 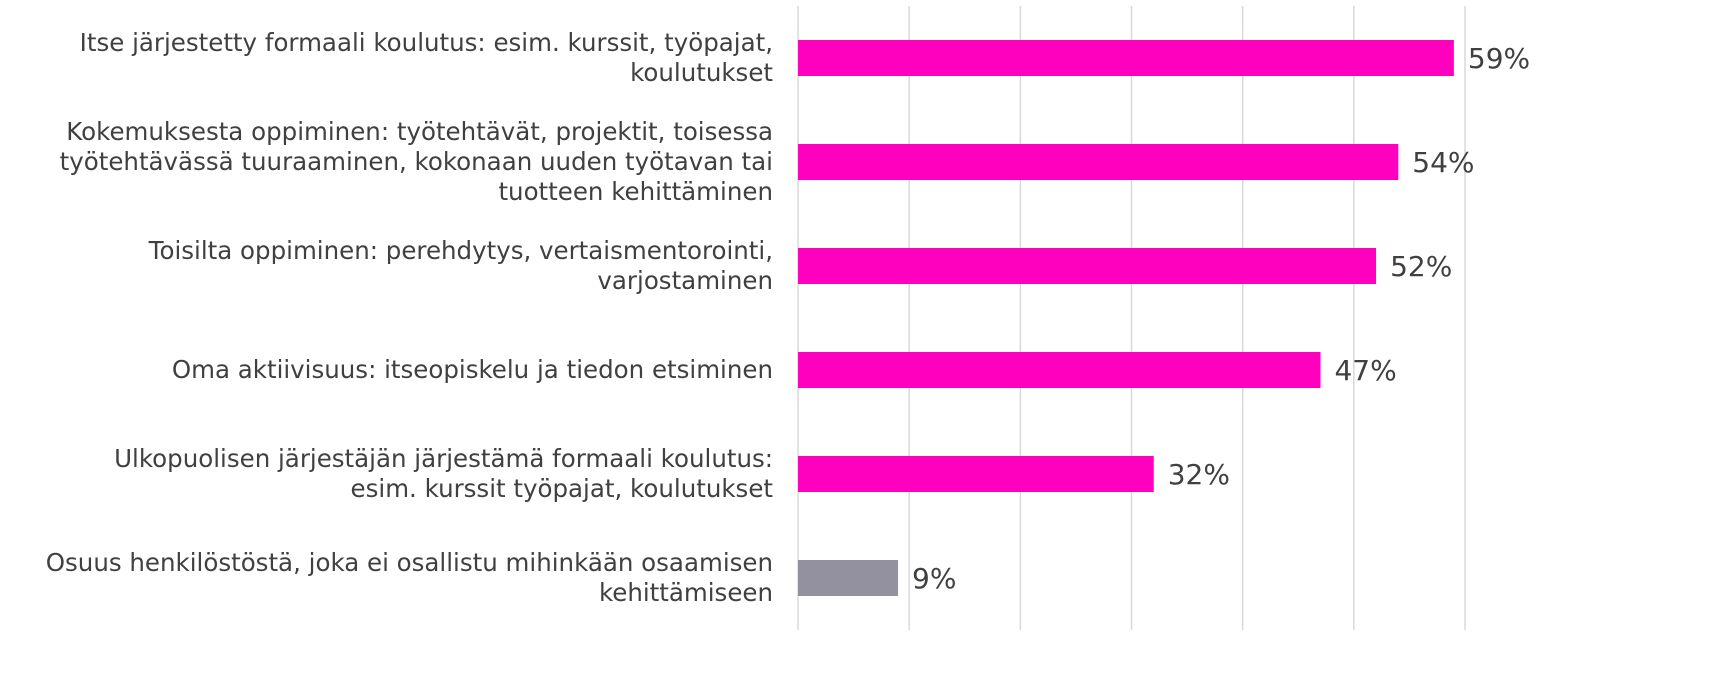 I want to click on value-label: 47%, so click(x=1365, y=370).